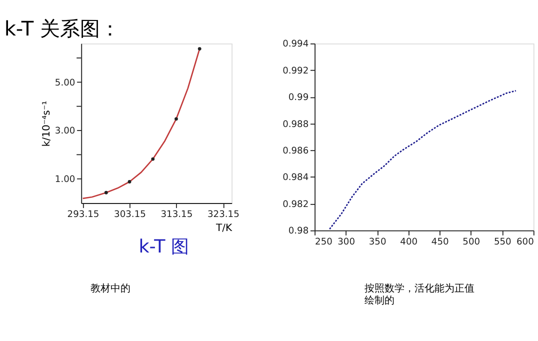 This screenshot has width=538, height=341. Describe the element at coordinates (525, 243) in the screenshot. I see `x-tick-label: 600` at that location.